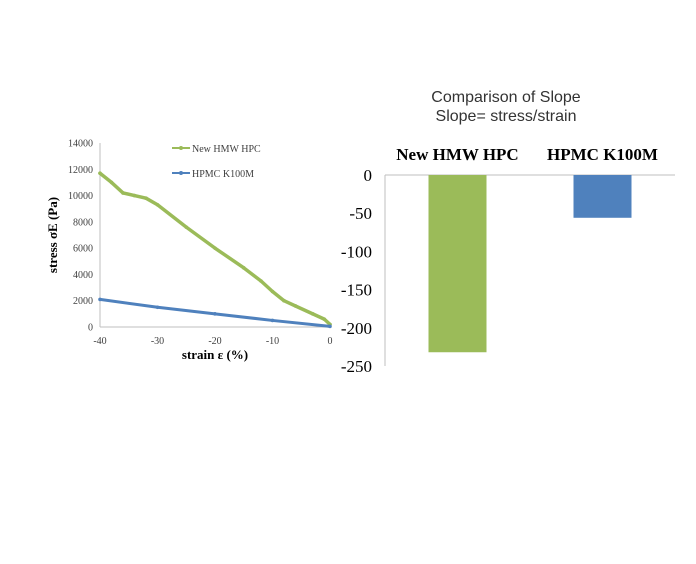 The height and width of the screenshot is (564, 696). Describe the element at coordinates (356, 251) in the screenshot. I see `bar-y-tick-label: -100` at that location.